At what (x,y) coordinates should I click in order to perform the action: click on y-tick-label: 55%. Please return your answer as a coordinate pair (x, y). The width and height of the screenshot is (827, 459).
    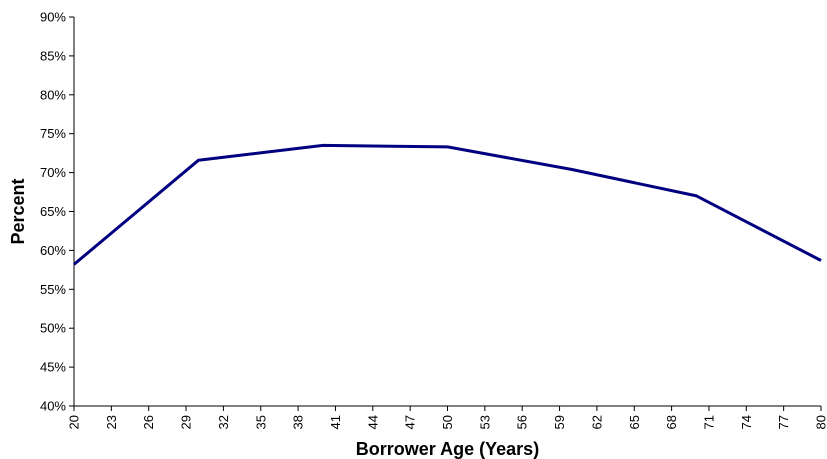
    Looking at the image, I should click on (53, 289).